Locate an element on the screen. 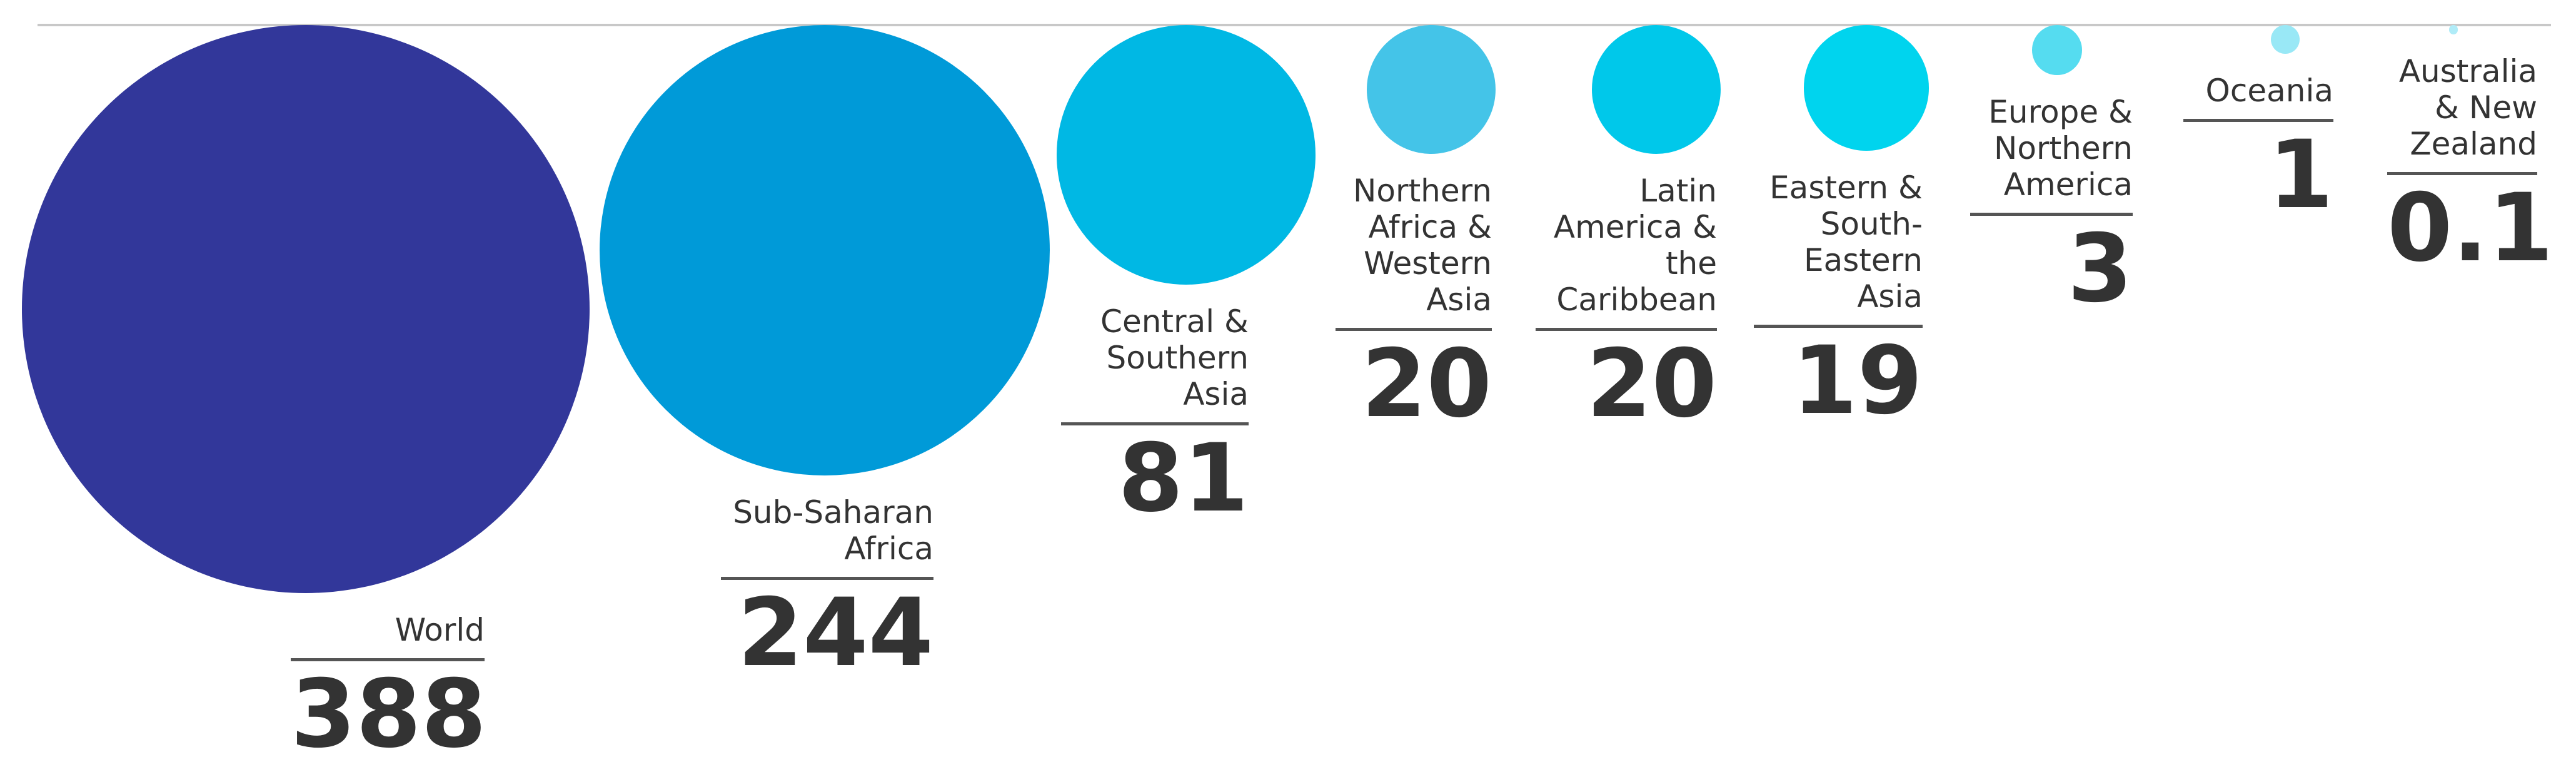  category-label: Northern Africa & Western Asia is located at coordinates (1414, 253).